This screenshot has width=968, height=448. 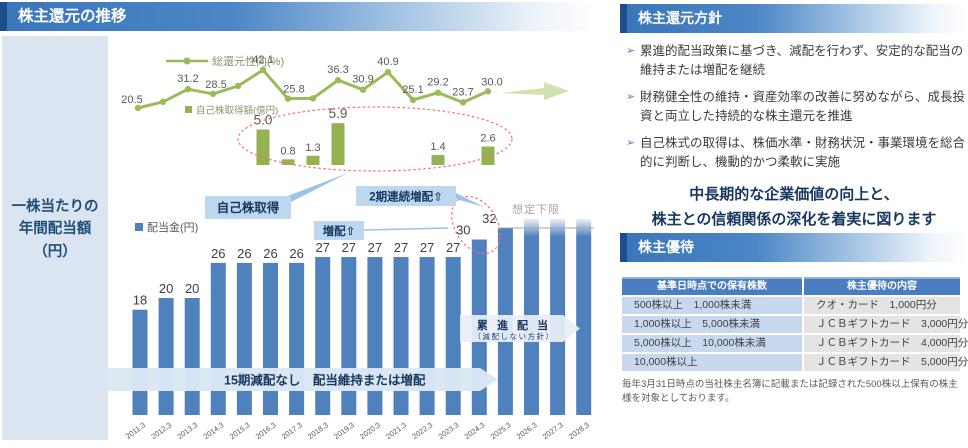 What do you see at coordinates (579, 430) in the screenshot?
I see `x-axis-tick-label: 2028.3` at bounding box center [579, 430].